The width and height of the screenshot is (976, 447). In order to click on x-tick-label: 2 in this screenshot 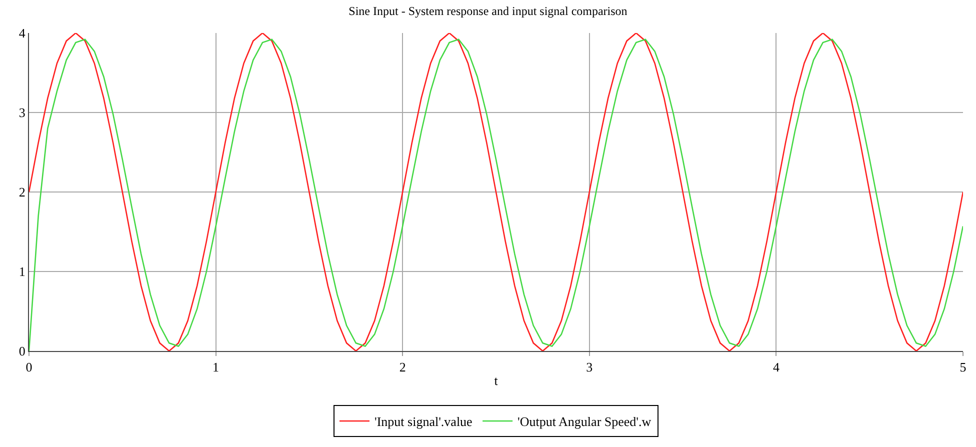, I will do `click(402, 367)`.